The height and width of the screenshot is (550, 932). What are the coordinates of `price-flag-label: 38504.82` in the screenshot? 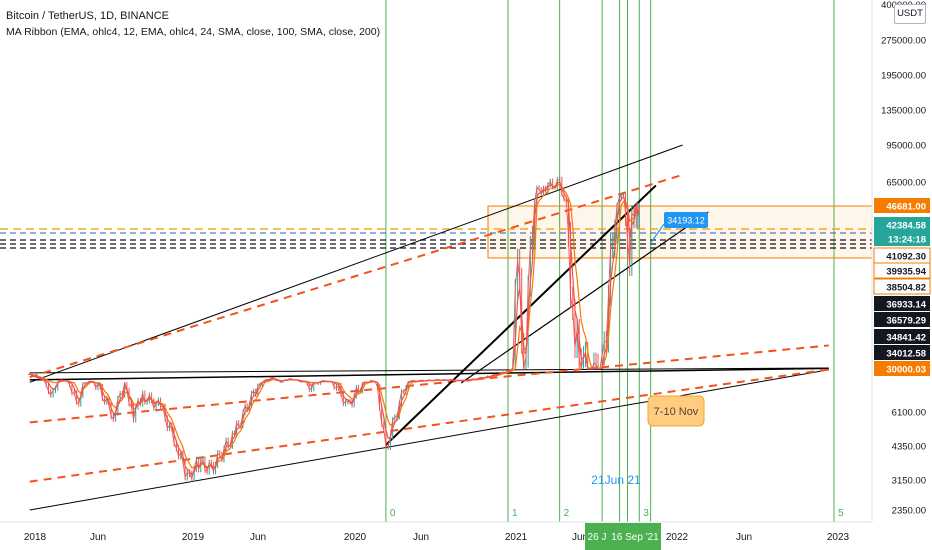 It's located at (906, 288).